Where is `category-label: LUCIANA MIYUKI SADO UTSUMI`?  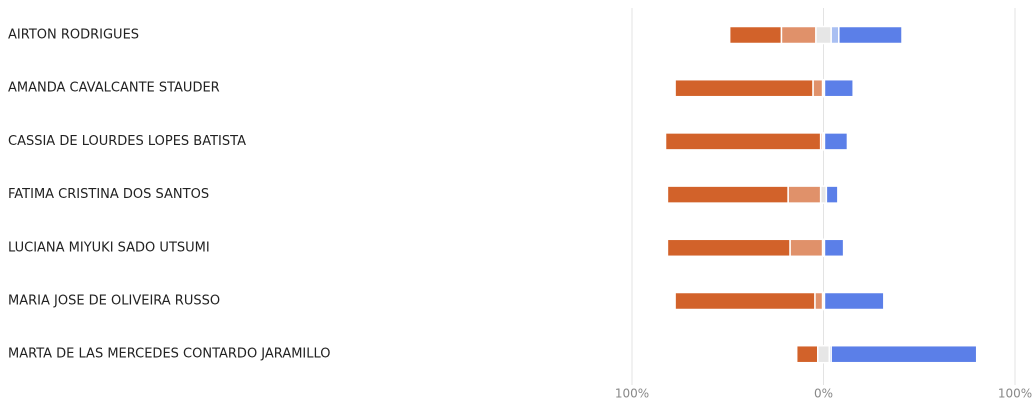 category-label: LUCIANA MIYUKI SADO UTSUMI is located at coordinates (109, 247).